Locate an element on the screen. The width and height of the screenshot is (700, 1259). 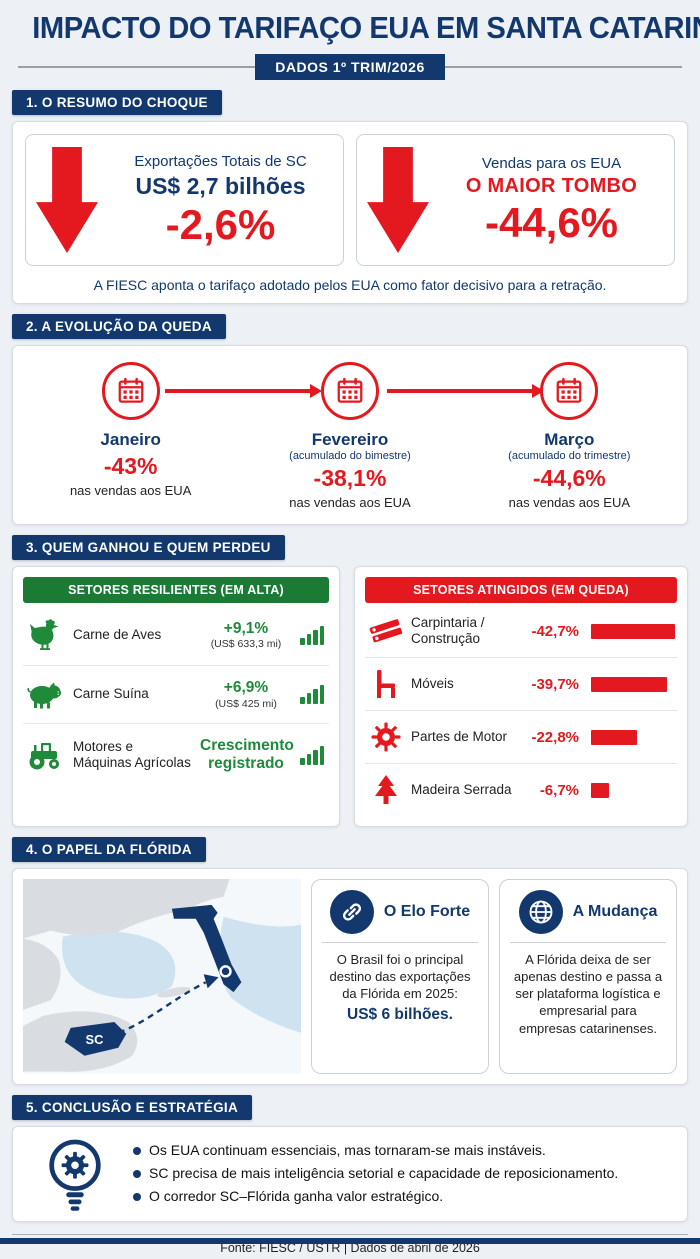
period-badge: DADOS 1º TRIM/2026 is located at coordinates (350, 67).